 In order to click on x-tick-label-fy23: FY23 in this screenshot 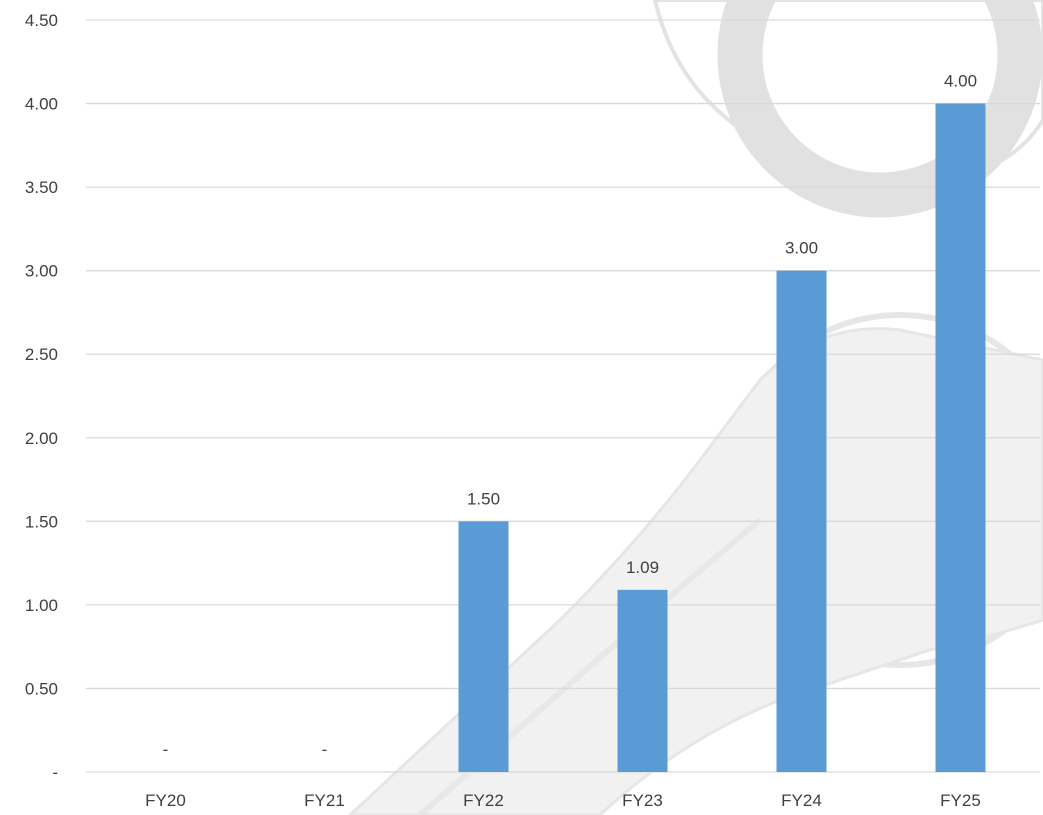, I will do `click(642, 800)`.